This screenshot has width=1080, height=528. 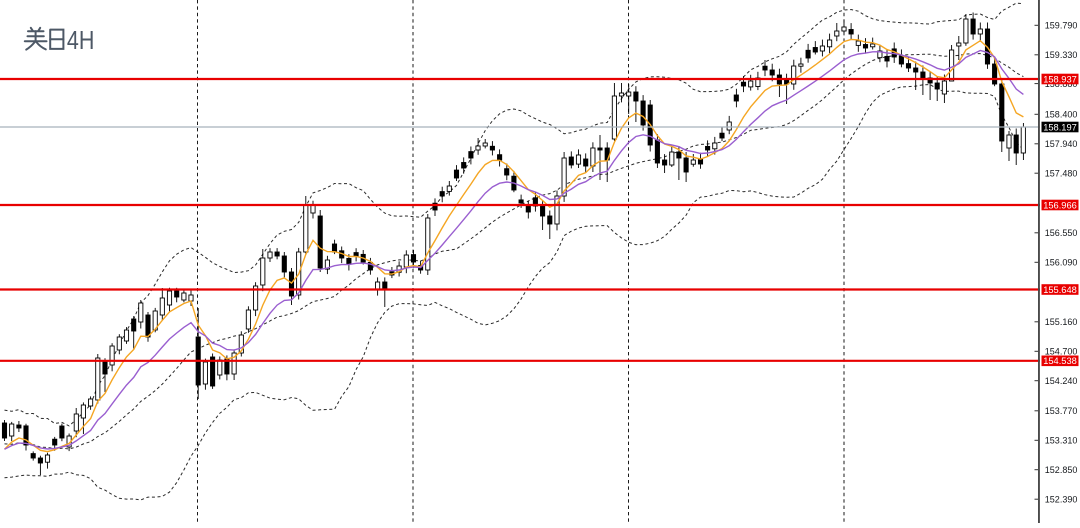 What do you see at coordinates (1061, 55) in the screenshot?
I see `svg-text: 159.330` at bounding box center [1061, 55].